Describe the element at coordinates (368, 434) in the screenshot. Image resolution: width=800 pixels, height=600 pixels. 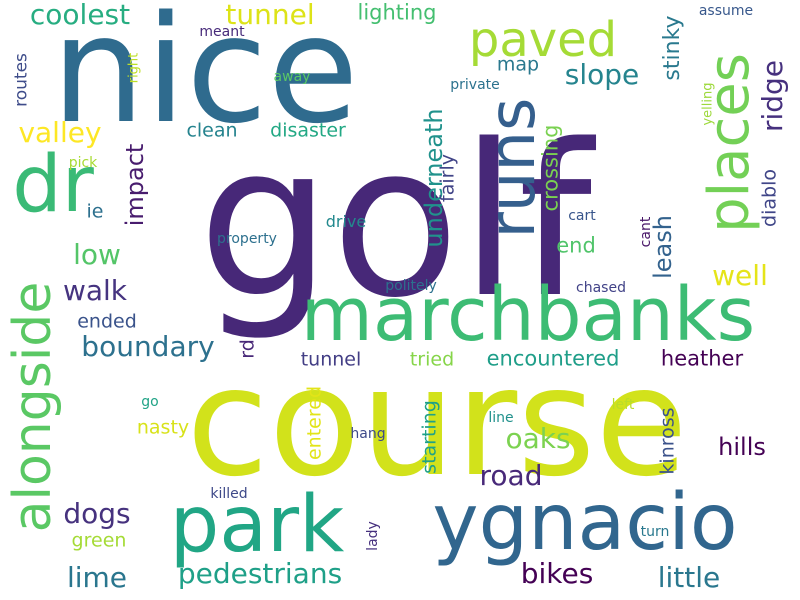
I see `word-hang: hang` at that location.